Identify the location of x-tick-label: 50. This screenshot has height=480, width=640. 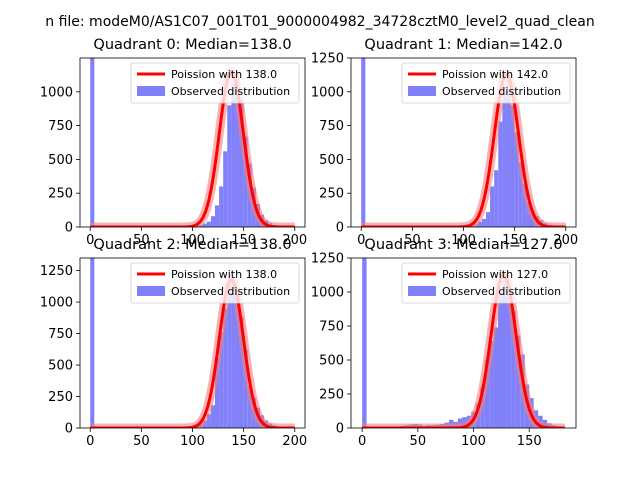
(412, 240).